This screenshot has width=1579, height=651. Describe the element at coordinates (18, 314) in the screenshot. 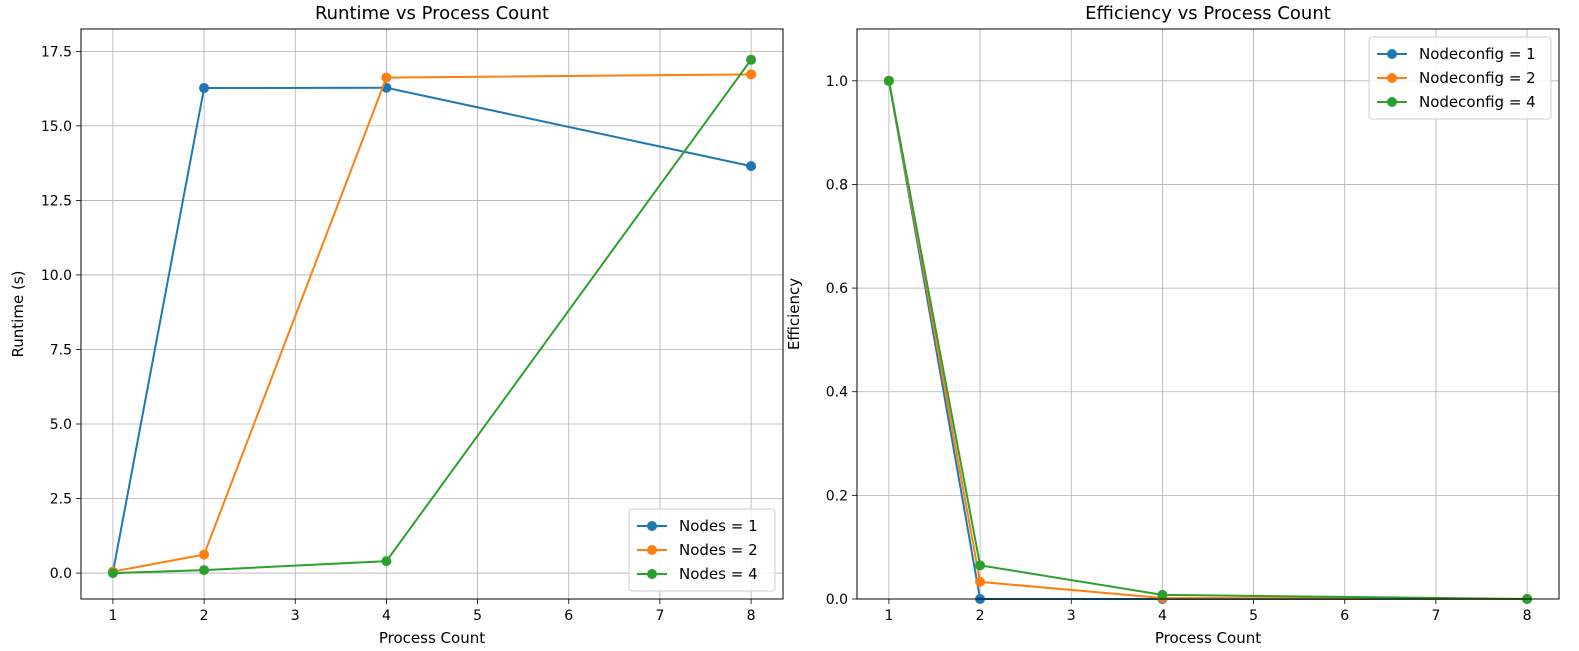

I see `y-axis-label: Runtime (s)` at that location.